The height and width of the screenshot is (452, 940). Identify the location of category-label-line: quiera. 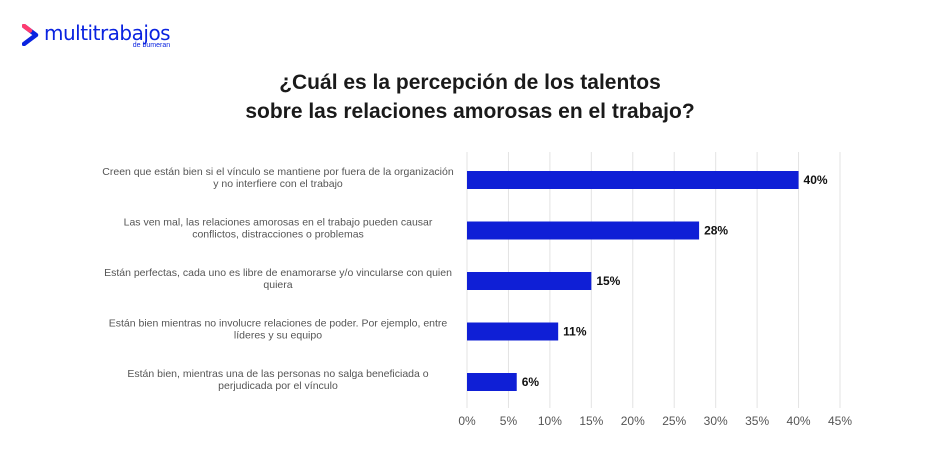
(277, 285).